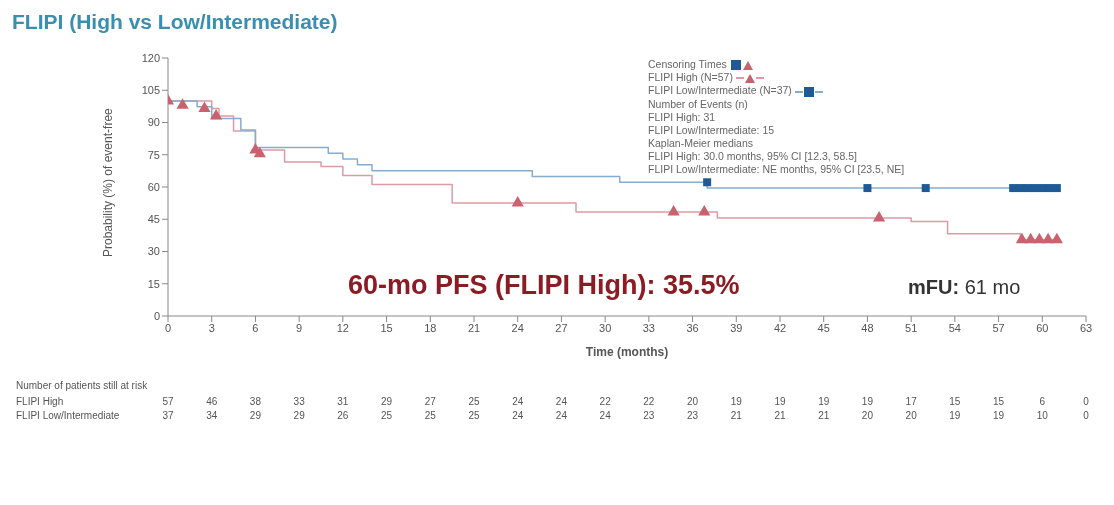 The image size is (1114, 505). I want to click on text: FLIPI High, so click(40, 401).